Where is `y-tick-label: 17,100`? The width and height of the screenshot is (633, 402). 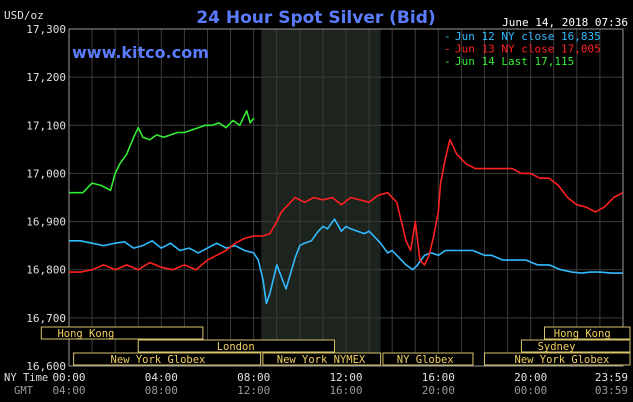 y-tick-label: 17,100 is located at coordinates (46, 125).